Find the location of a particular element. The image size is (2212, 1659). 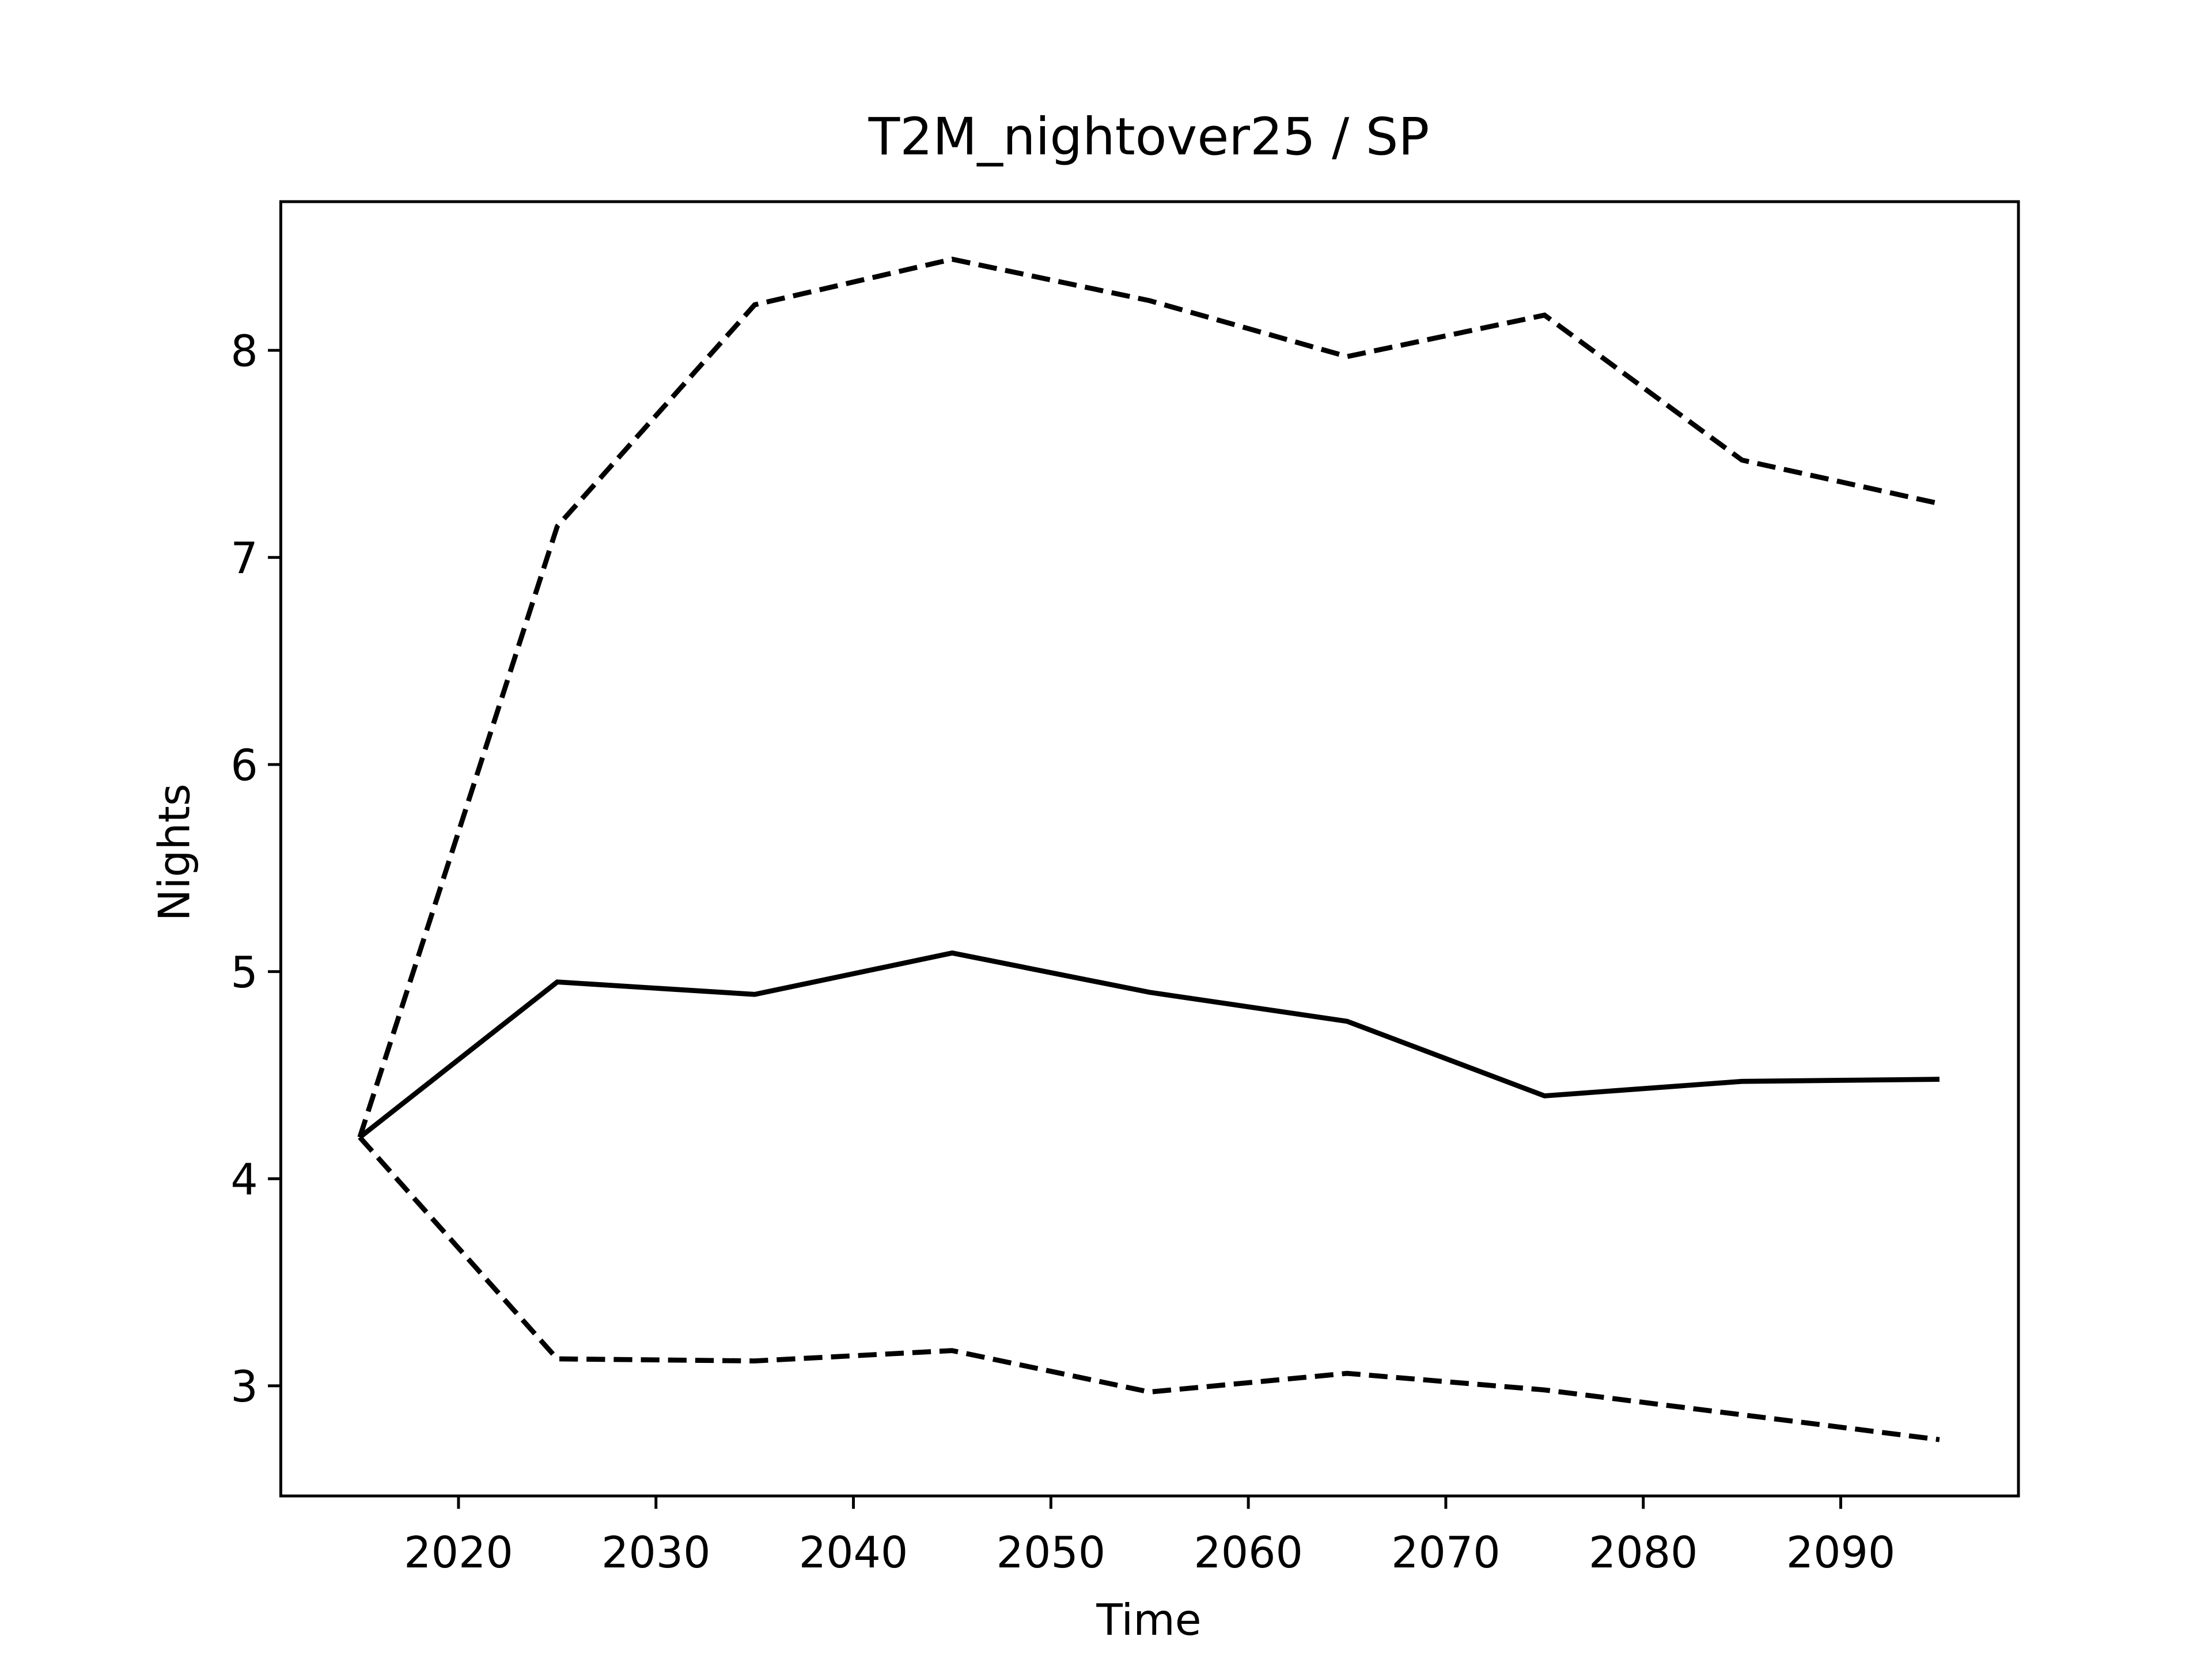

chart-title: T2M_nightover25 / SP is located at coordinates (1149, 137).